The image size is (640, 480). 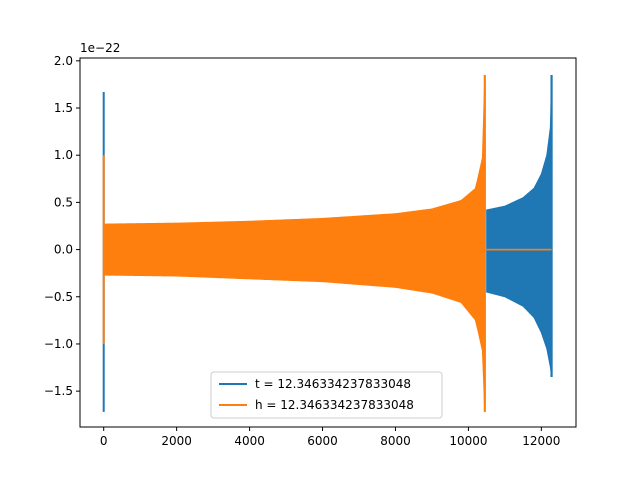 What do you see at coordinates (63, 108) in the screenshot?
I see `y-tick-label: 1.5` at bounding box center [63, 108].